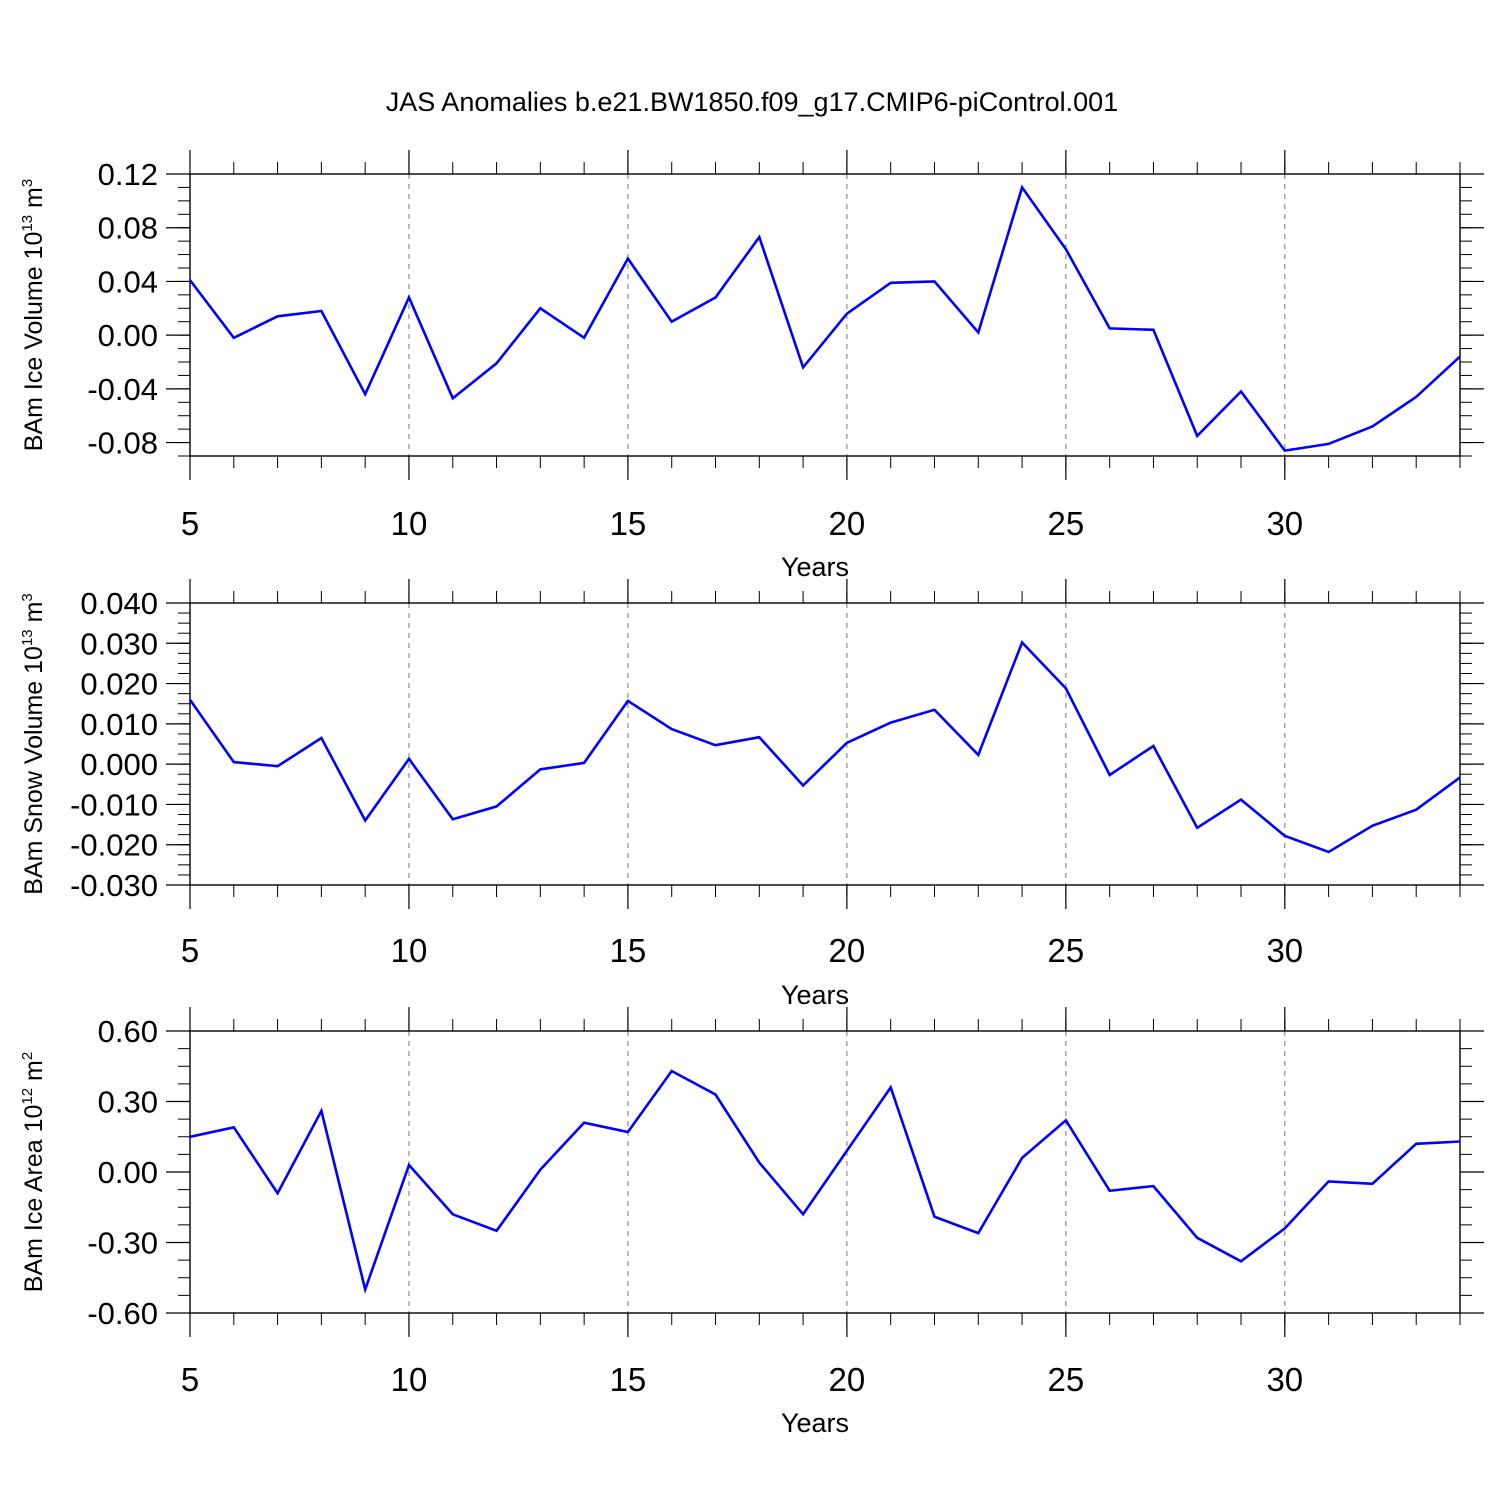 The height and width of the screenshot is (1505, 1500). Describe the element at coordinates (128, 228) in the screenshot. I see `y-tick-label: 0.08` at that location.